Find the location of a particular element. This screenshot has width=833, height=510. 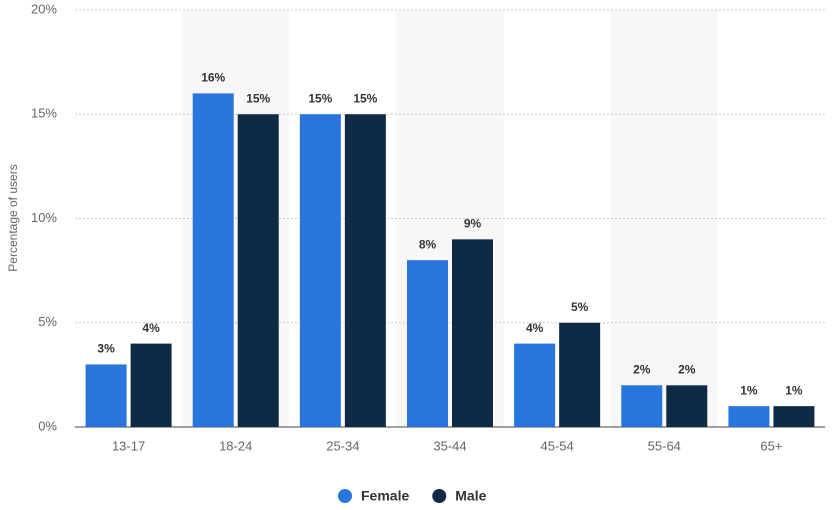

value-label: 8% is located at coordinates (428, 244).